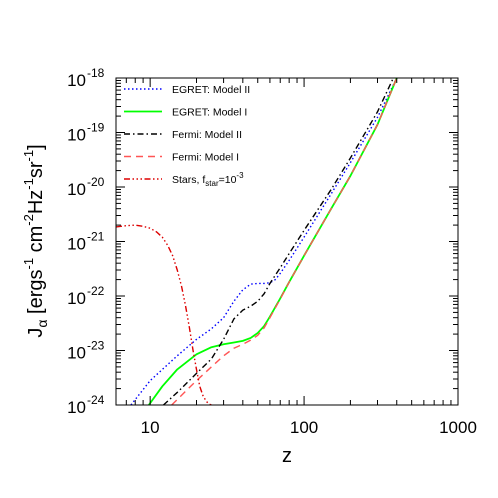 Image resolution: width=498 pixels, height=498 pixels. Describe the element at coordinates (304, 427) in the screenshot. I see `x-tick-label-1: 100` at that location.